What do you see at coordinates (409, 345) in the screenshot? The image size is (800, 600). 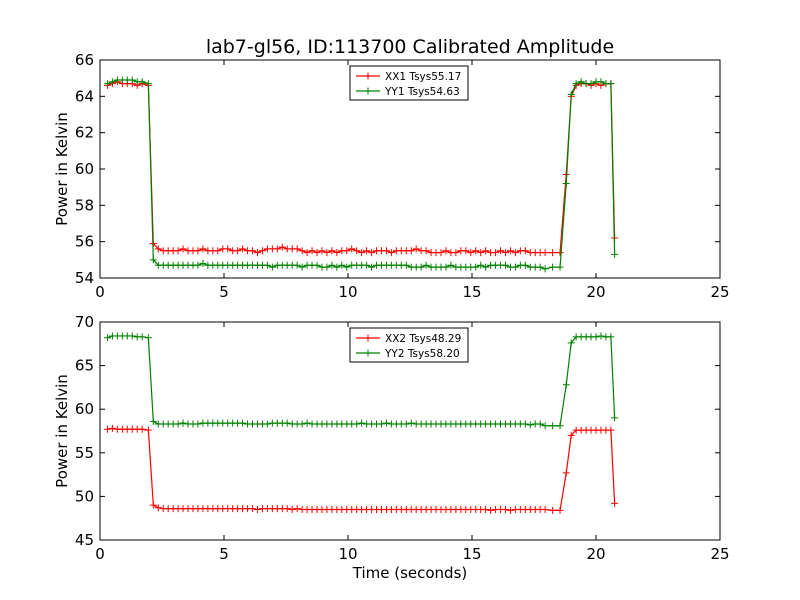 I see `legend: XX2 Tsys48.29 YY2 Tsys58.20` at bounding box center [409, 345].